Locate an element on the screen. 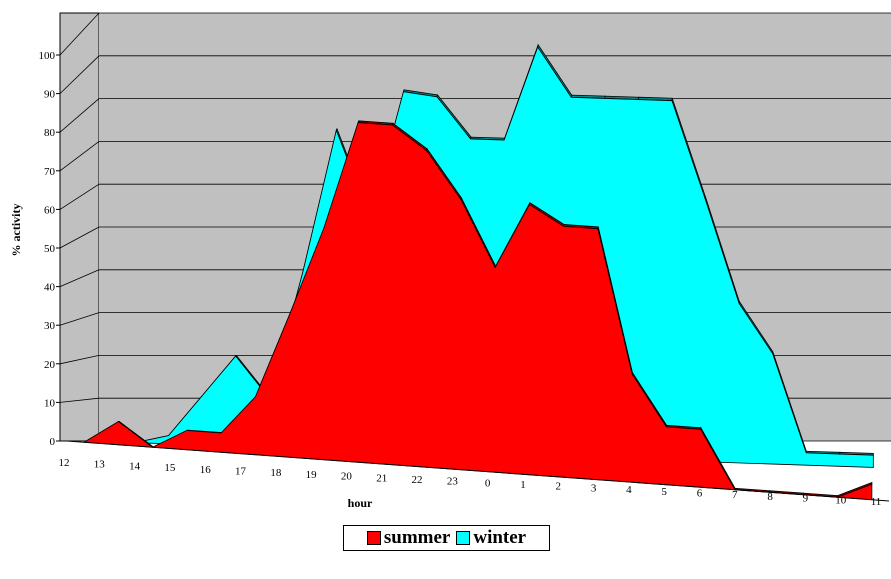 The height and width of the screenshot is (579, 891). y-tick-label: 50 is located at coordinates (50, 249).